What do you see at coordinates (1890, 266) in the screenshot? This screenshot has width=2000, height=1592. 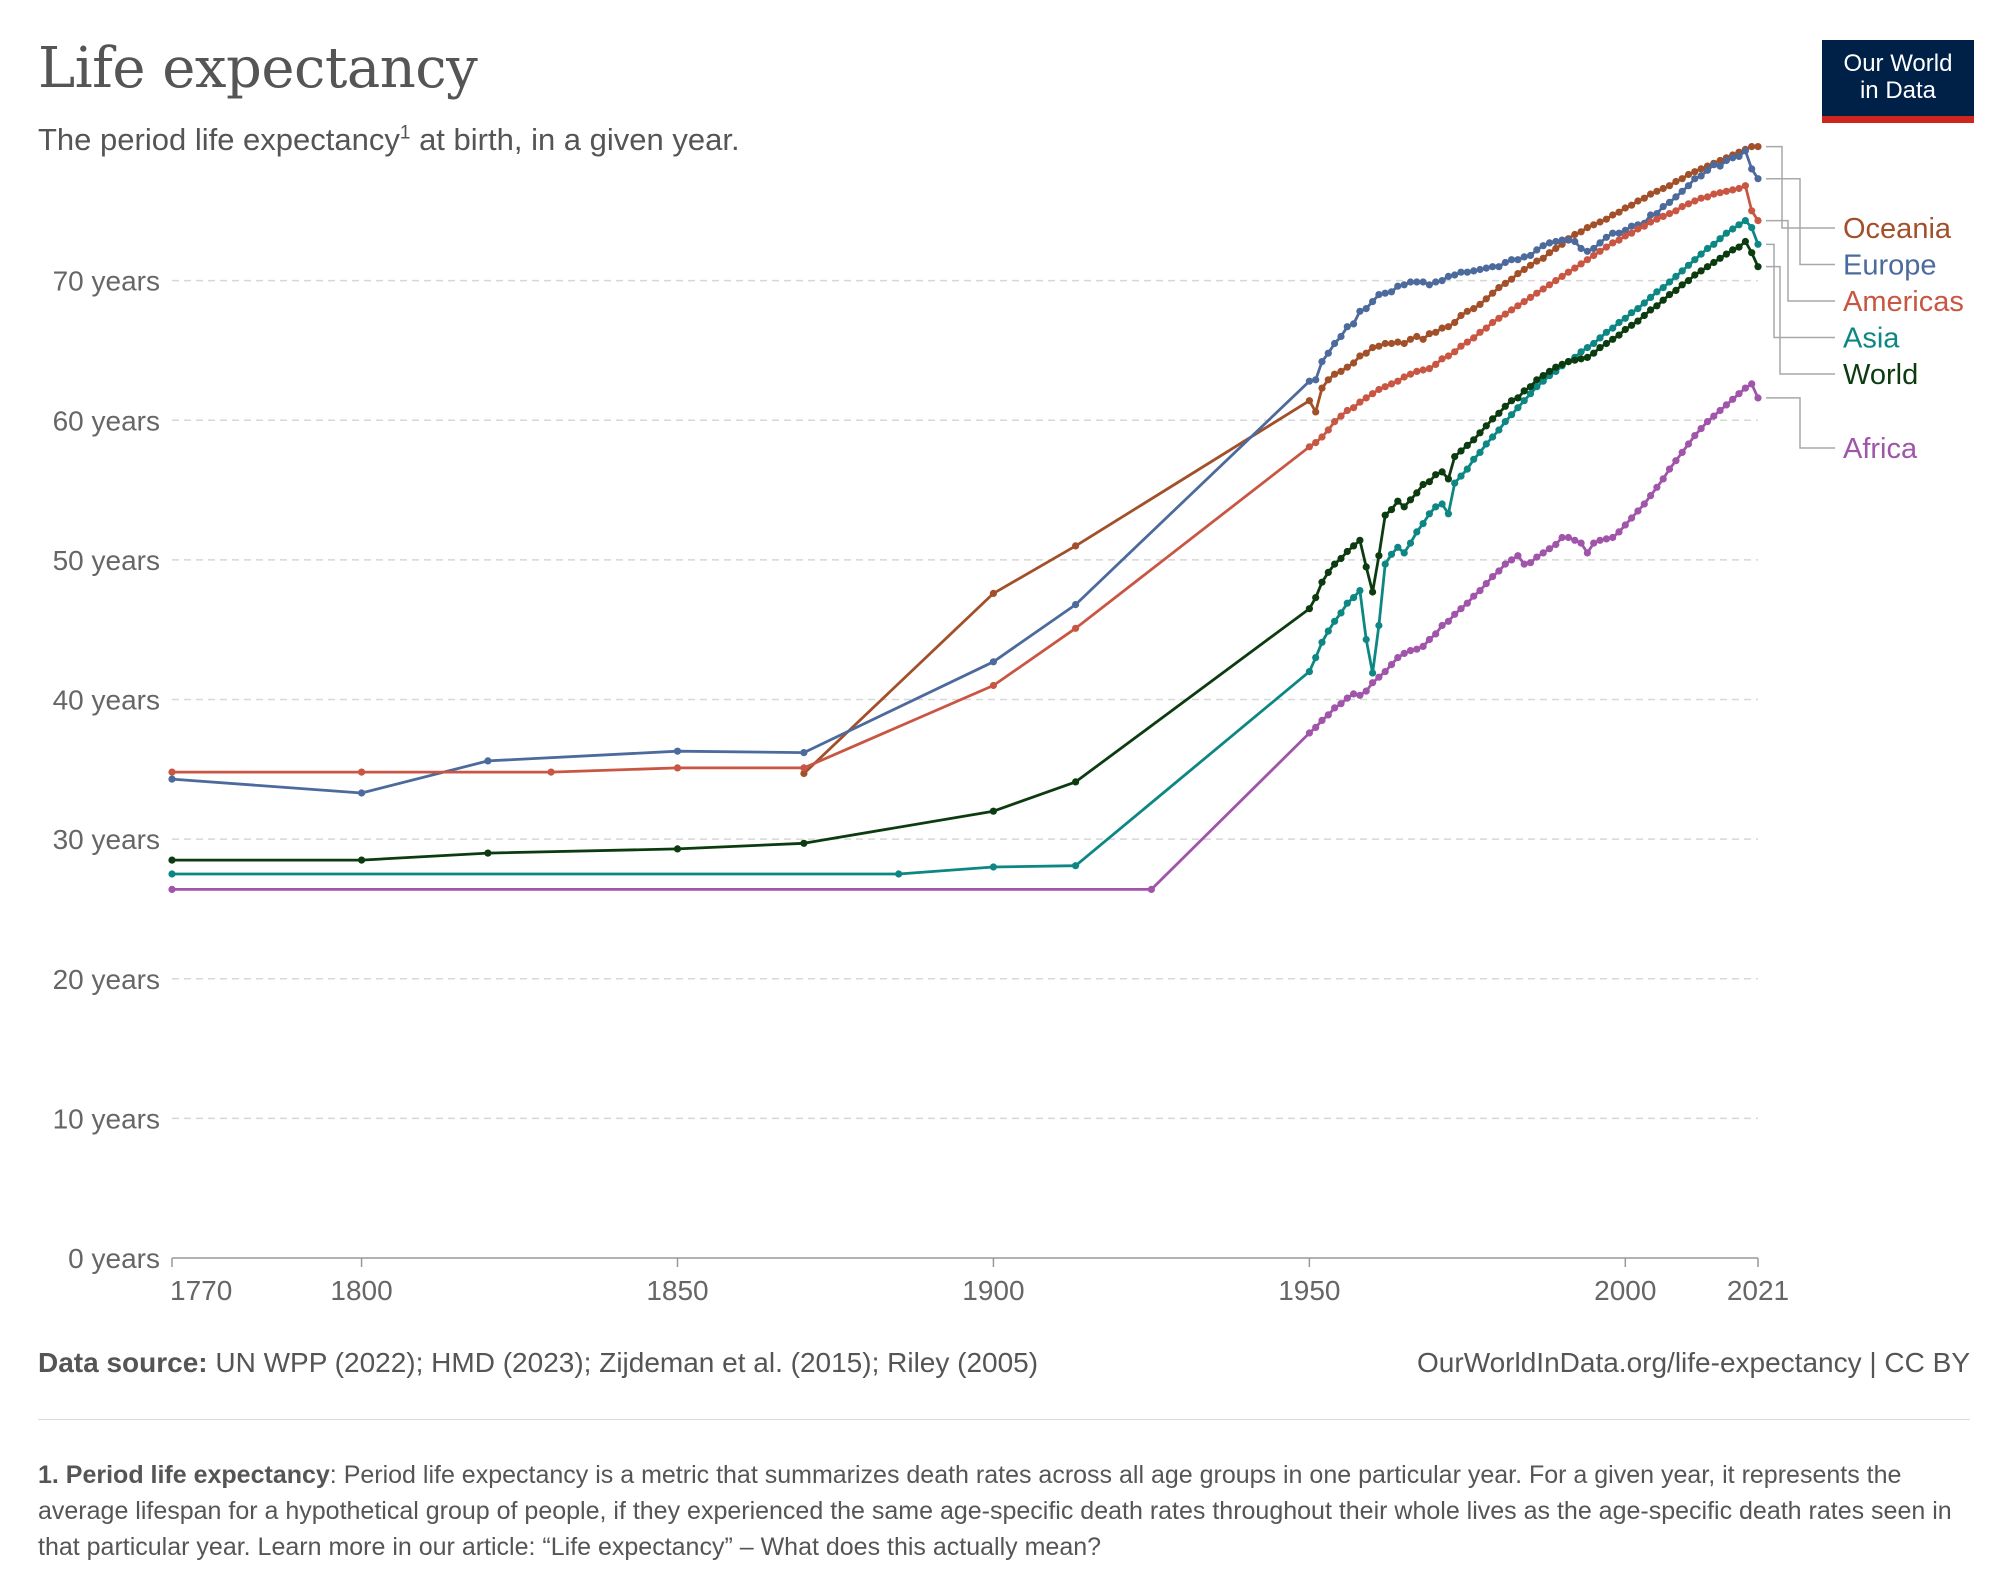 I see `series-label-europe: Europe` at bounding box center [1890, 266].